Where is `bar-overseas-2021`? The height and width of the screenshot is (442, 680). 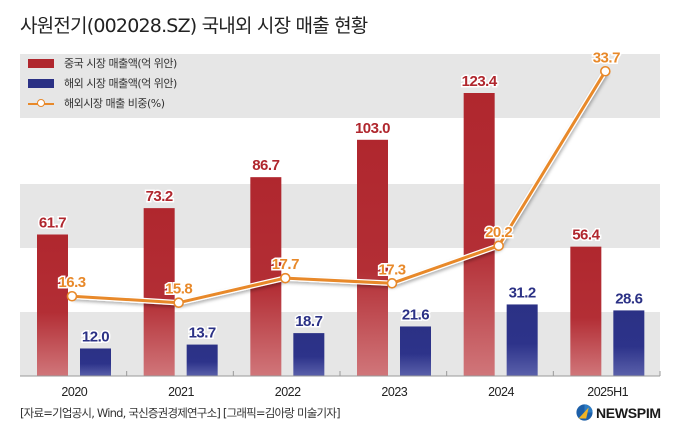 bar-overseas-2021 is located at coordinates (202, 360).